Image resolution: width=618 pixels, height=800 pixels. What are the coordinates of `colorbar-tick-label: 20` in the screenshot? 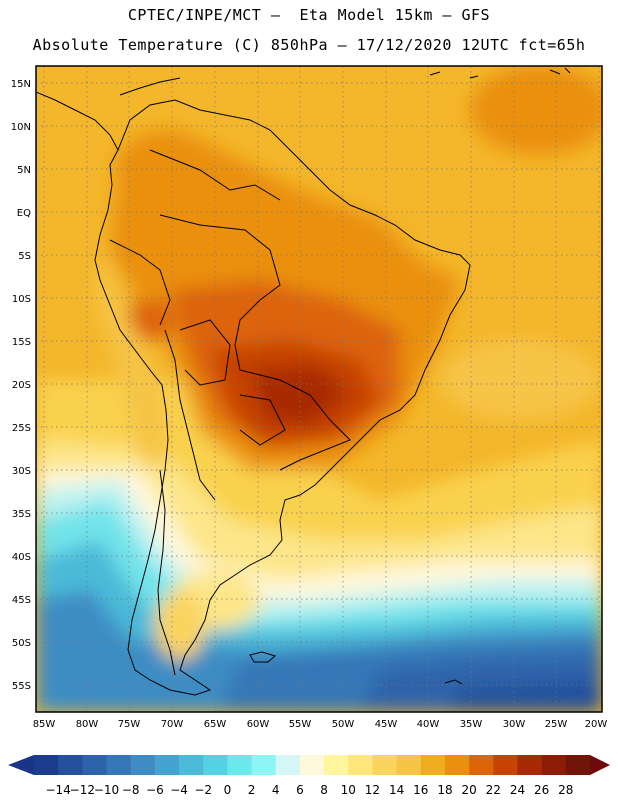 It's located at (468, 790).